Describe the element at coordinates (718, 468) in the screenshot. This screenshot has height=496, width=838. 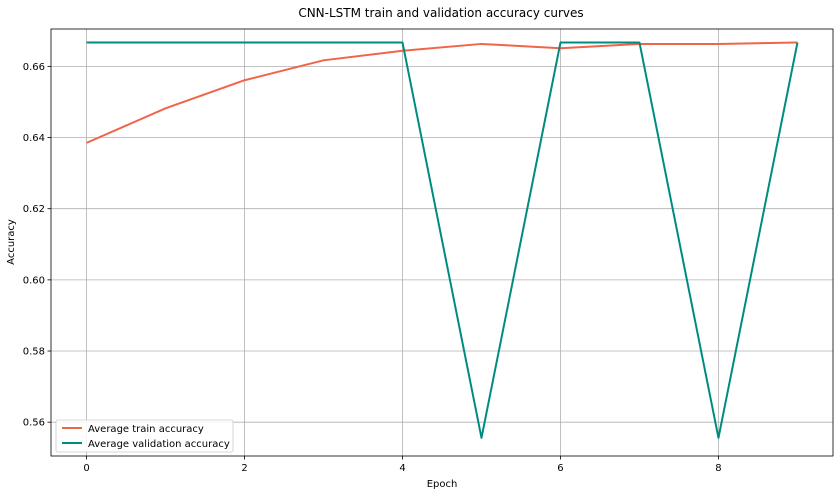
I see `x-tick-label: 8` at that location.